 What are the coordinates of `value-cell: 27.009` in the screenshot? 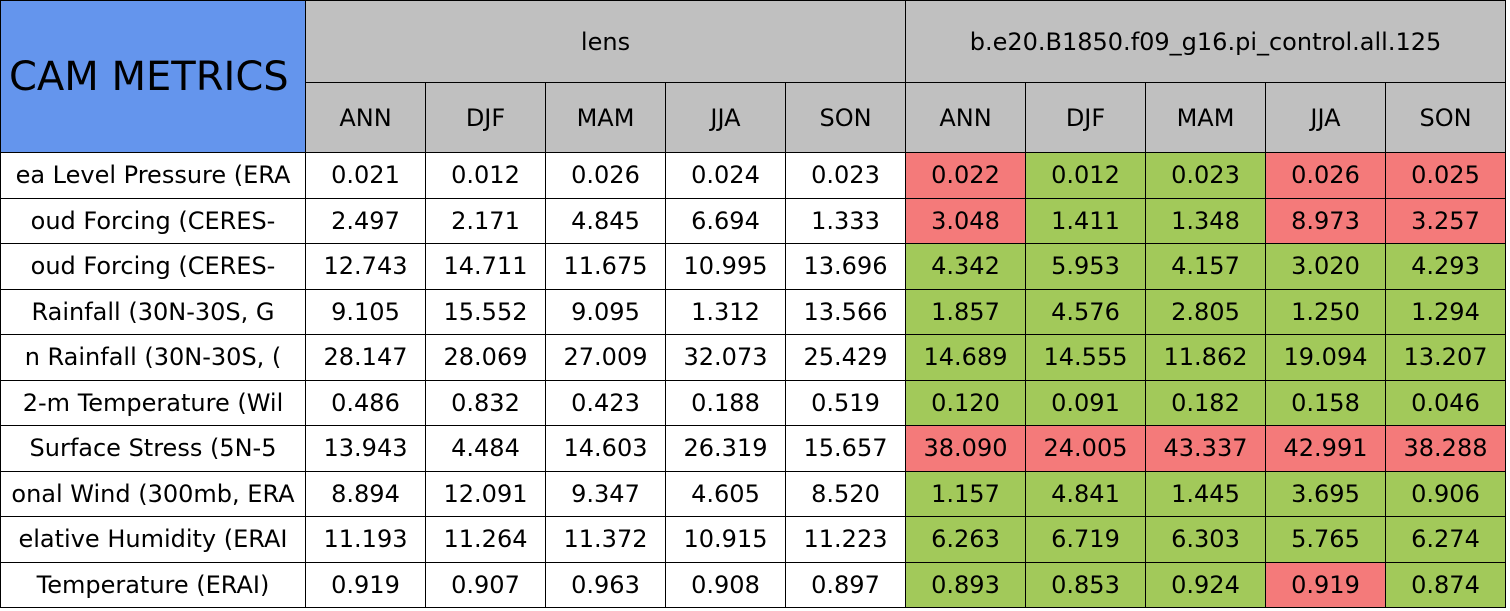 It's located at (605, 357).